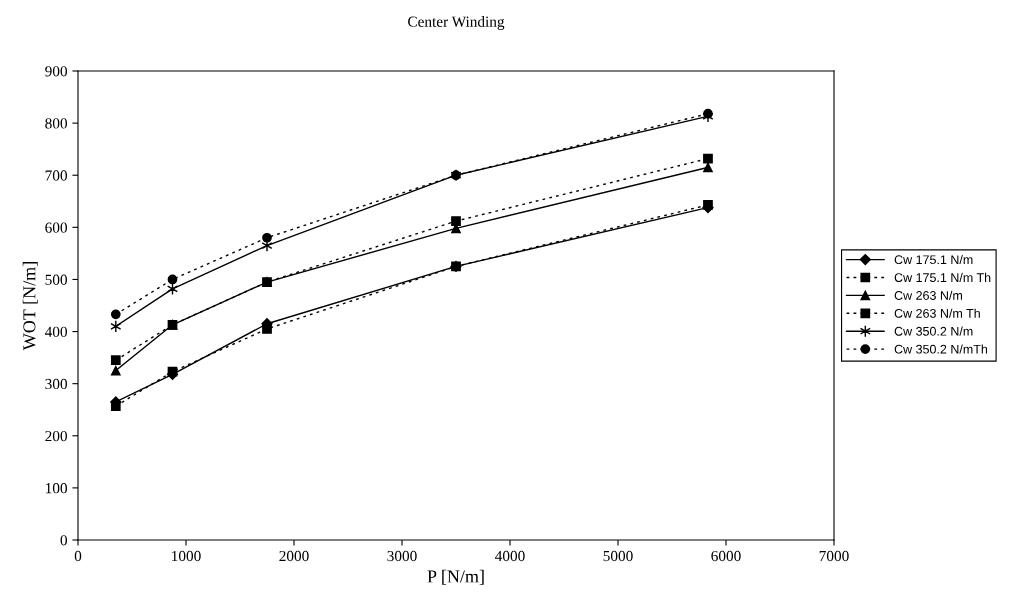 The height and width of the screenshot is (610, 1027). What do you see at coordinates (618, 556) in the screenshot?
I see `x-tick-label: 5000` at bounding box center [618, 556].